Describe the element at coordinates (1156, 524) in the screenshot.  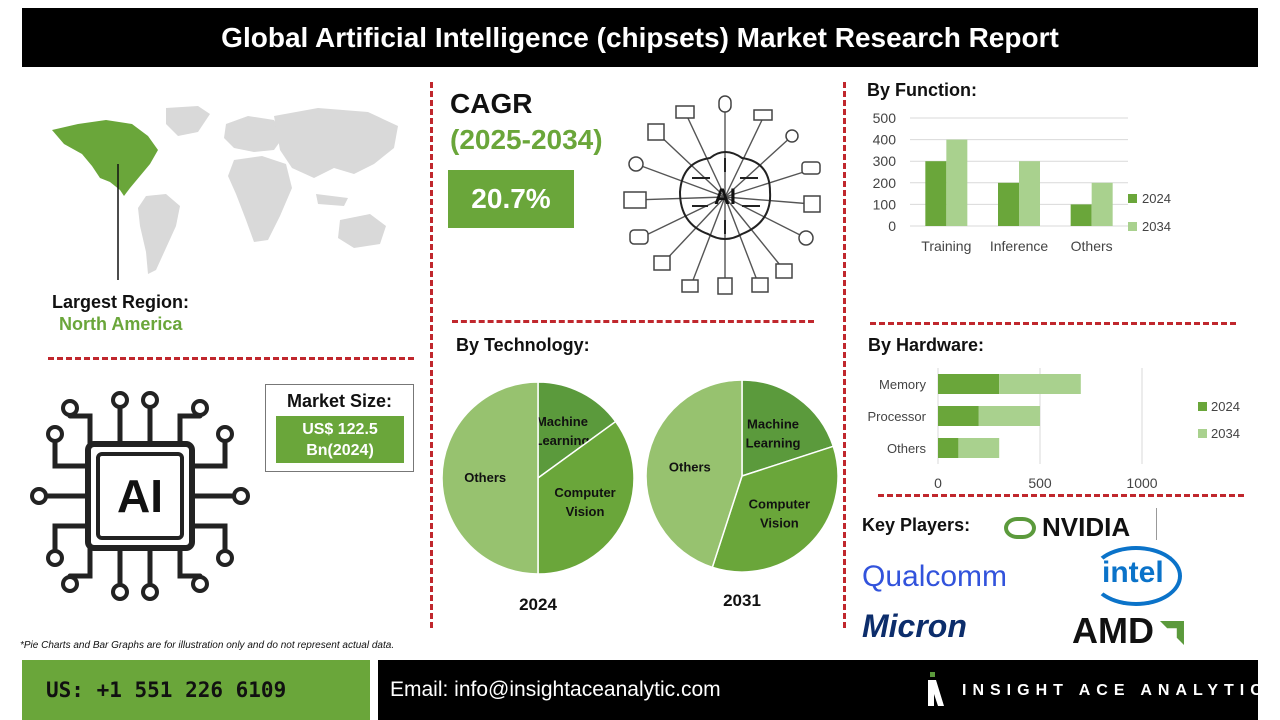
I see `nvidia-divider` at that location.